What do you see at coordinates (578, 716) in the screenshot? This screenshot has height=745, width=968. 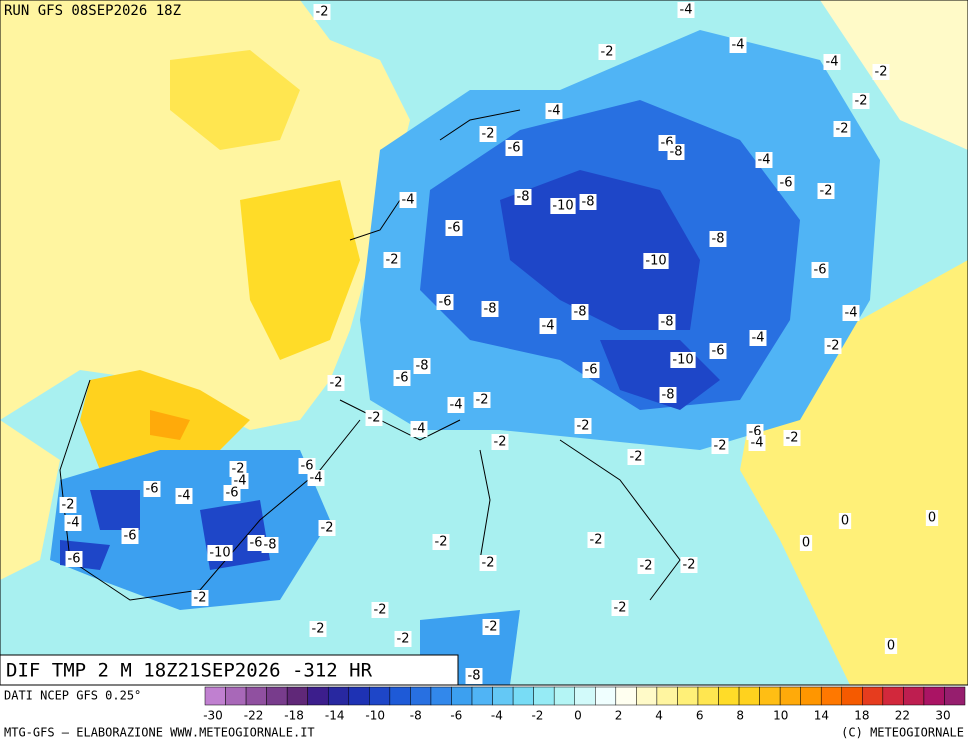 I see `colorbar-label: 0` at bounding box center [578, 716].